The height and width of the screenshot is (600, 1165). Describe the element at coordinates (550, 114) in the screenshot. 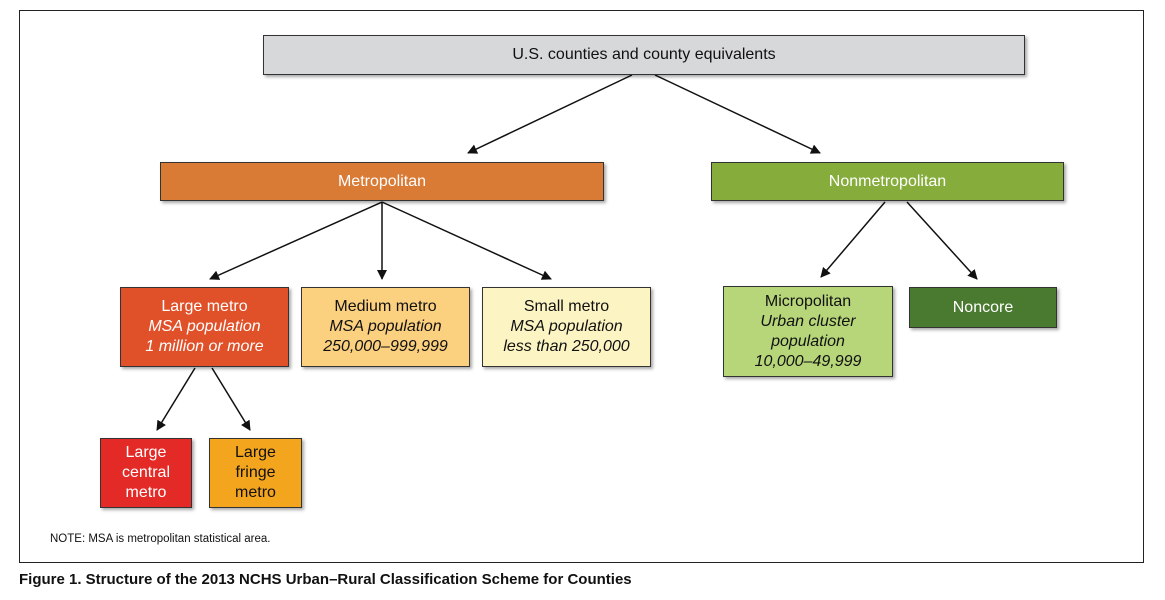

I see `arrow-root-to-metropolitan` at that location.